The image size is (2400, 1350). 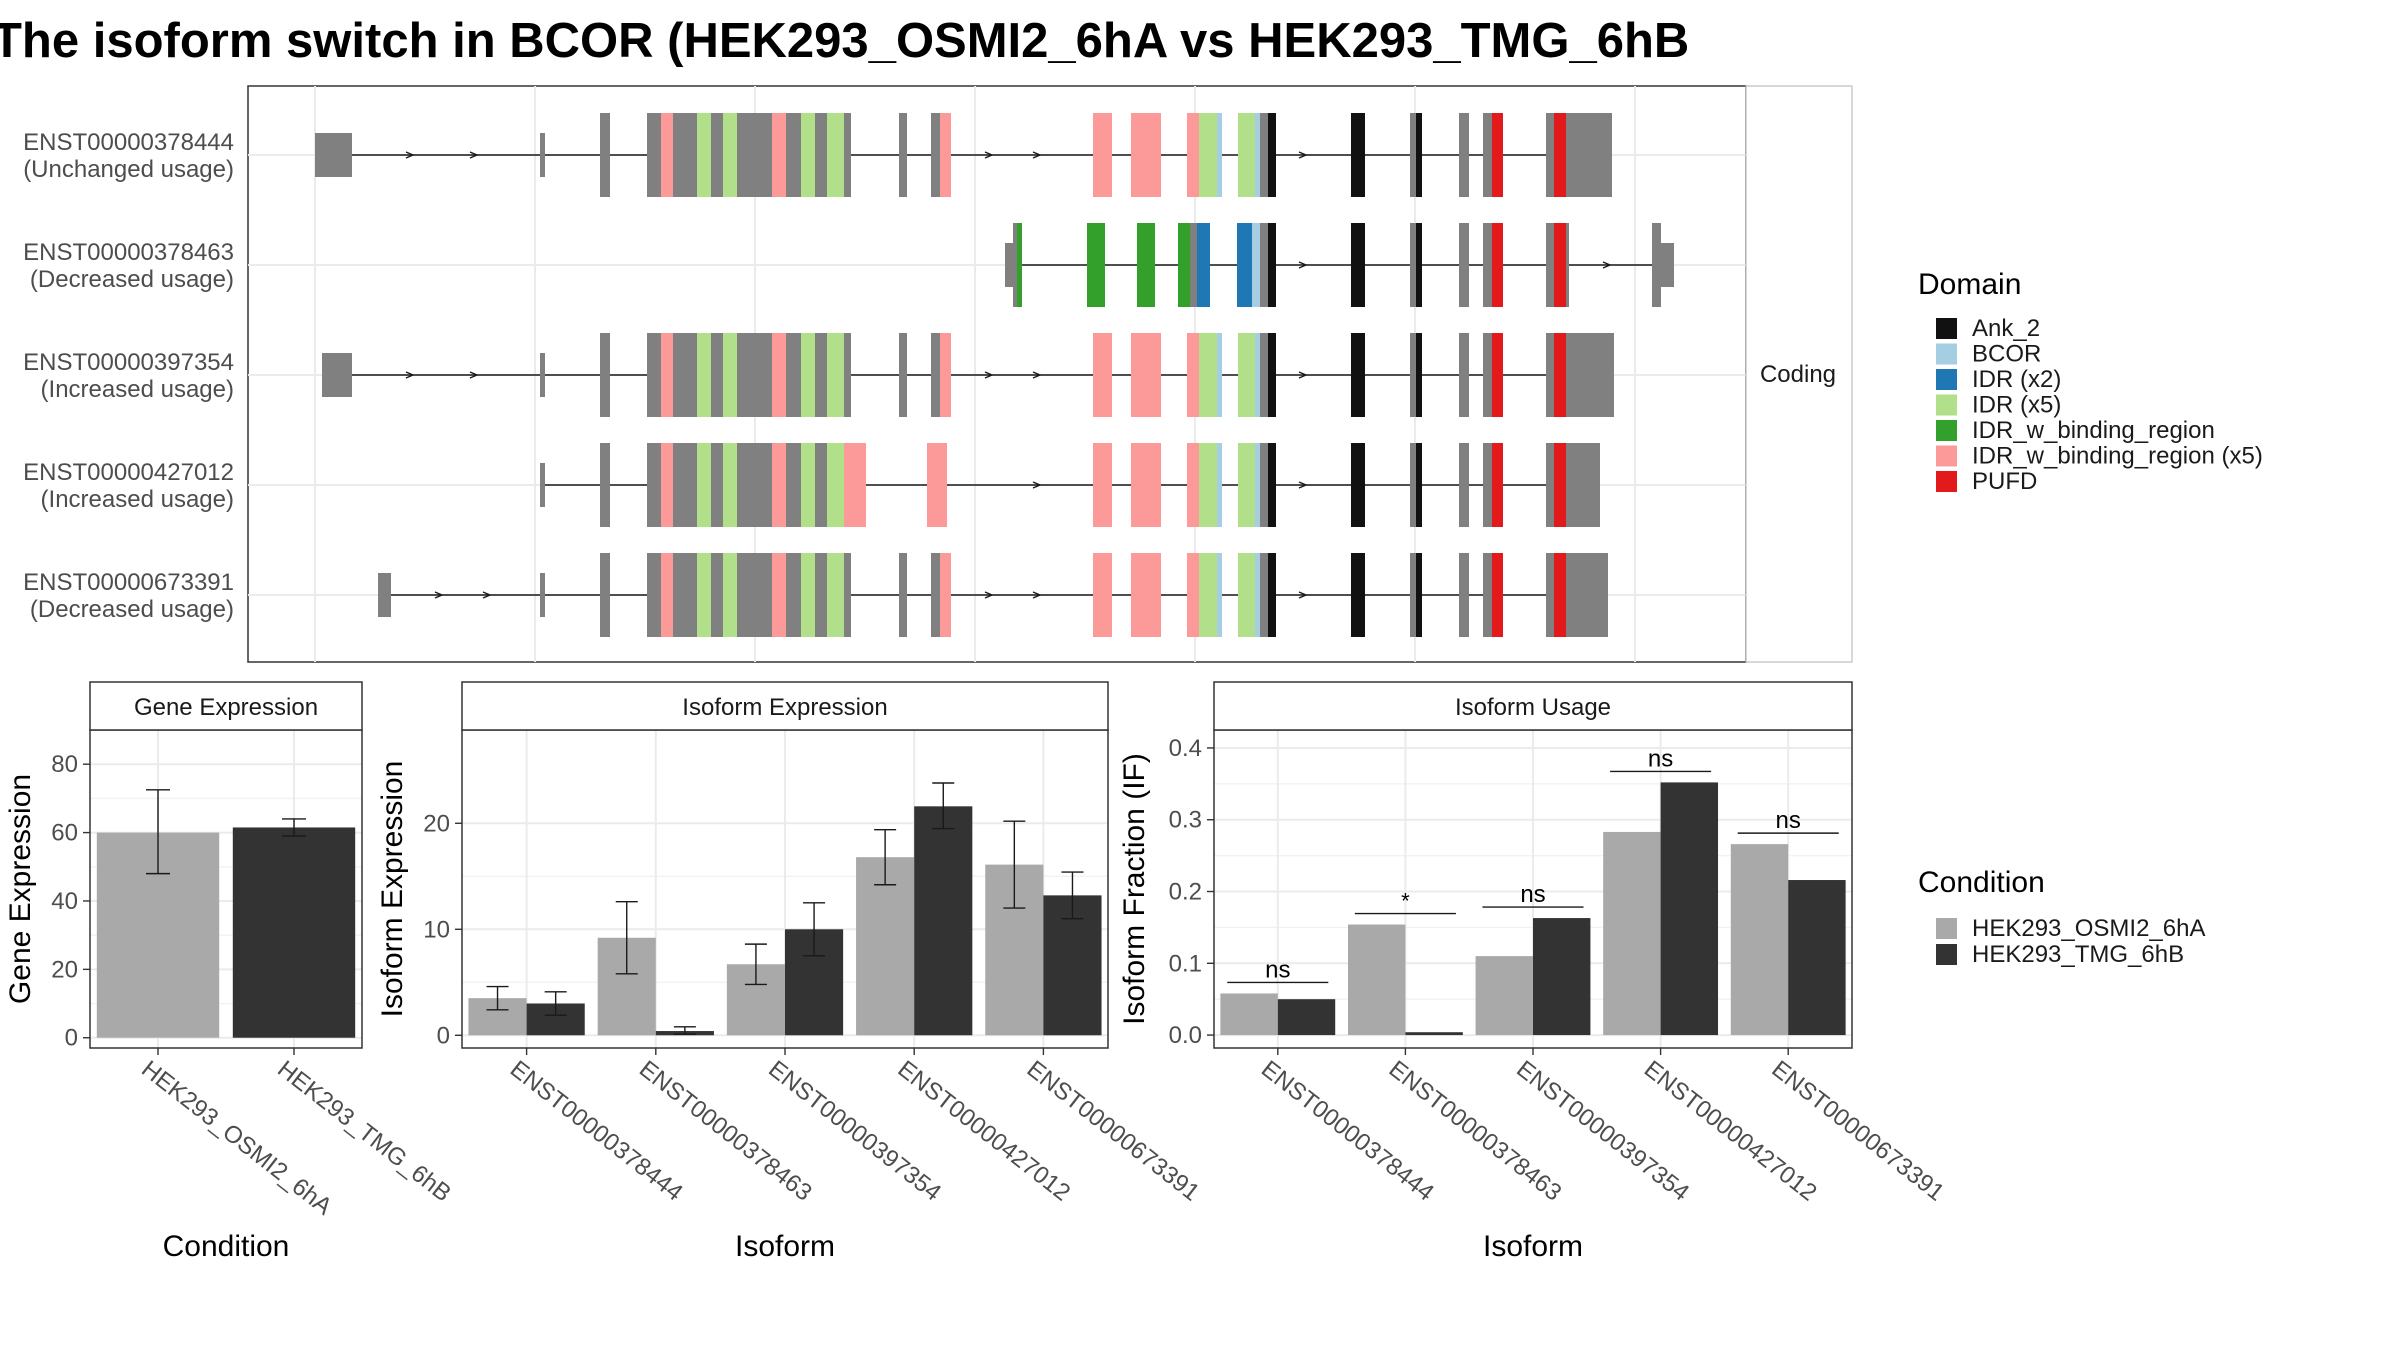 I want to click on y-tick-label: 0.2, so click(x=1185, y=892).